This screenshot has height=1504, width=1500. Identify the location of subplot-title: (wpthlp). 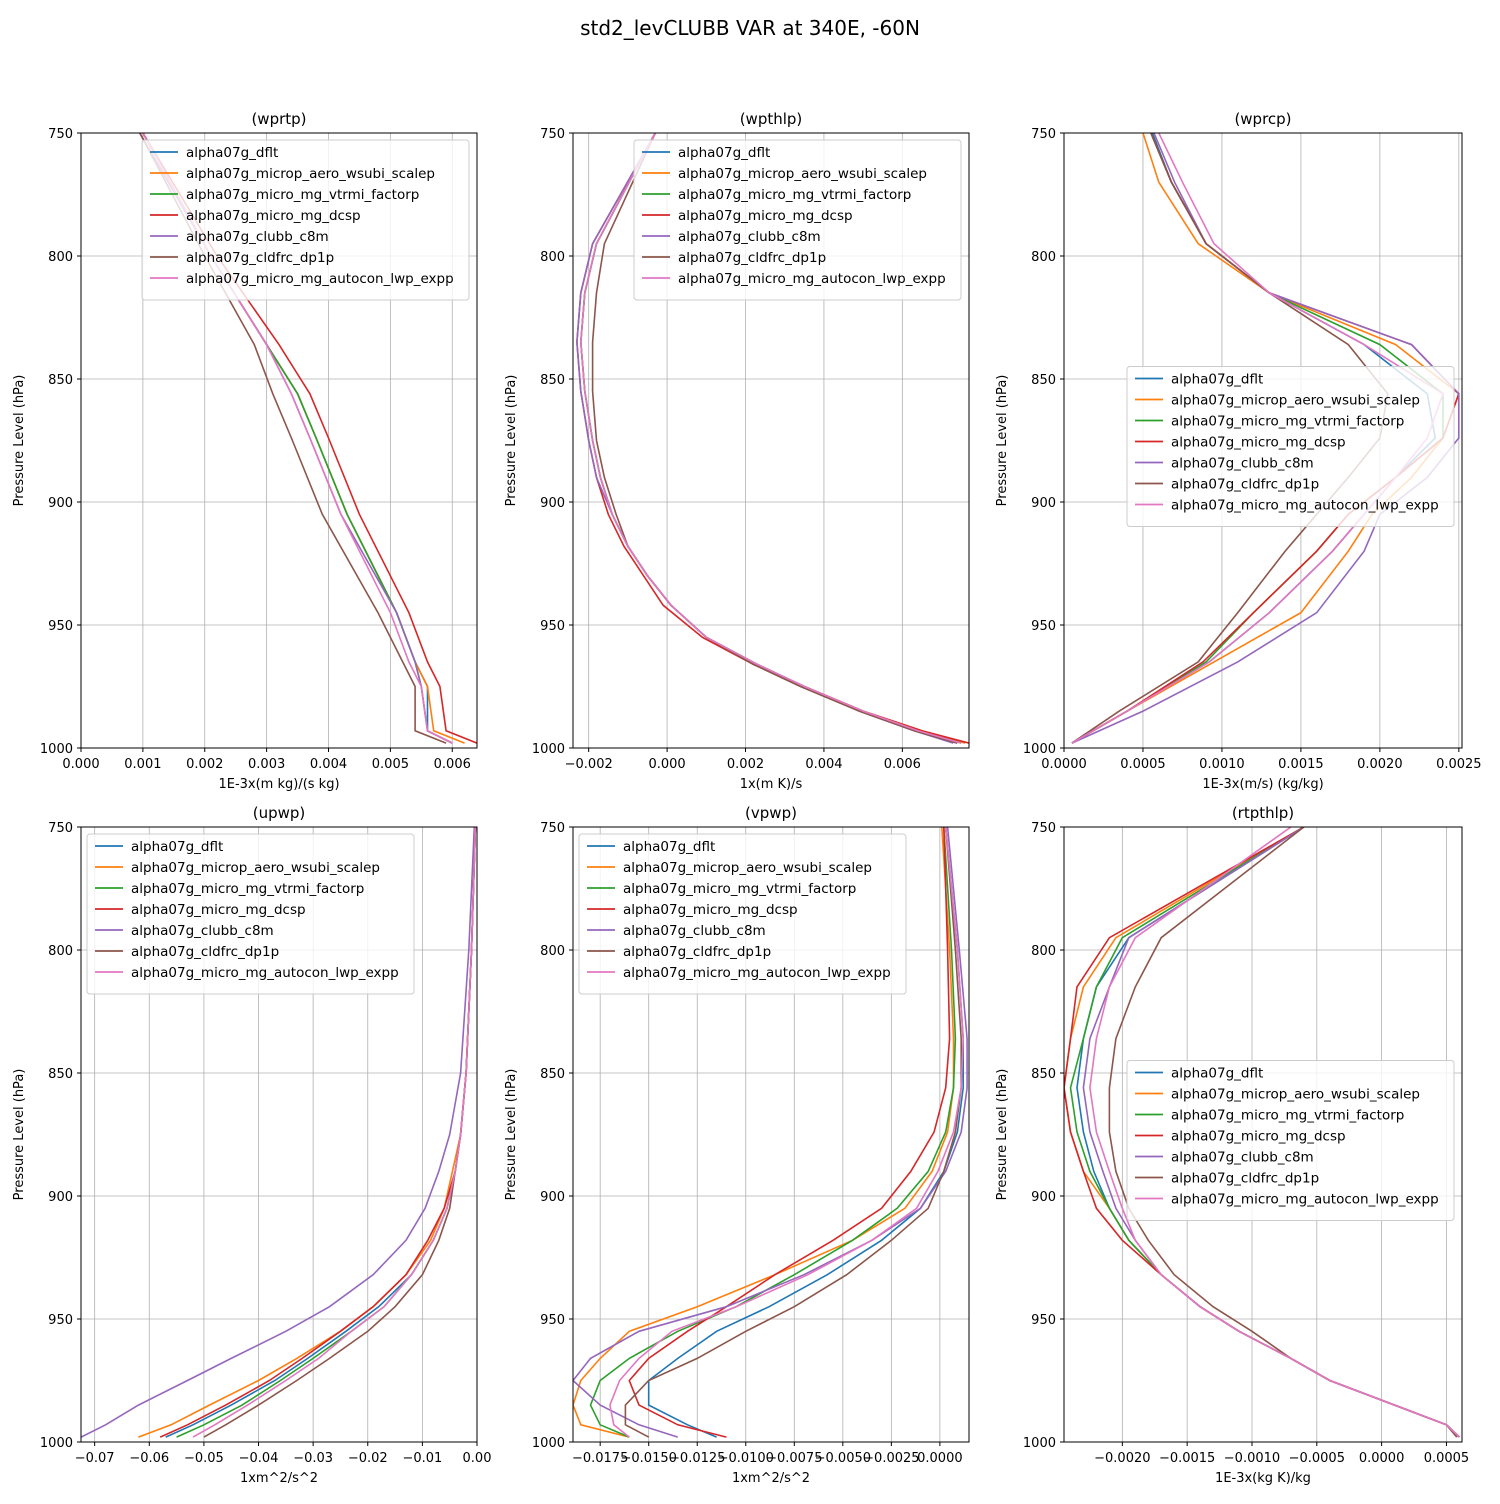
(771, 119).